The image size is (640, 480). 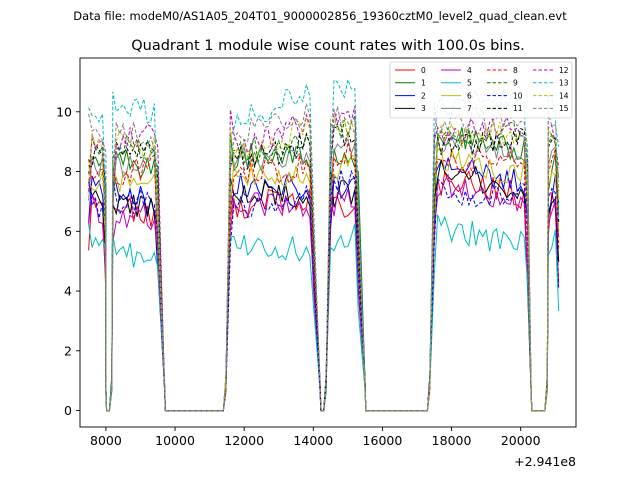 What do you see at coordinates (68, 410) in the screenshot?
I see `y-tick-label: 0` at bounding box center [68, 410].